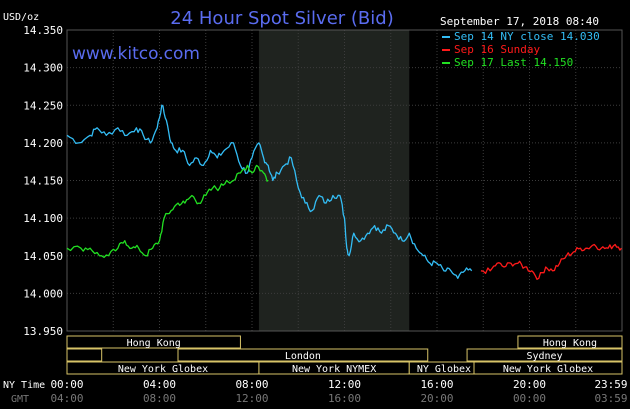 This screenshot has height=409, width=630. What do you see at coordinates (43, 30) in the screenshot?
I see `y-tick-label: 14.350` at bounding box center [43, 30].